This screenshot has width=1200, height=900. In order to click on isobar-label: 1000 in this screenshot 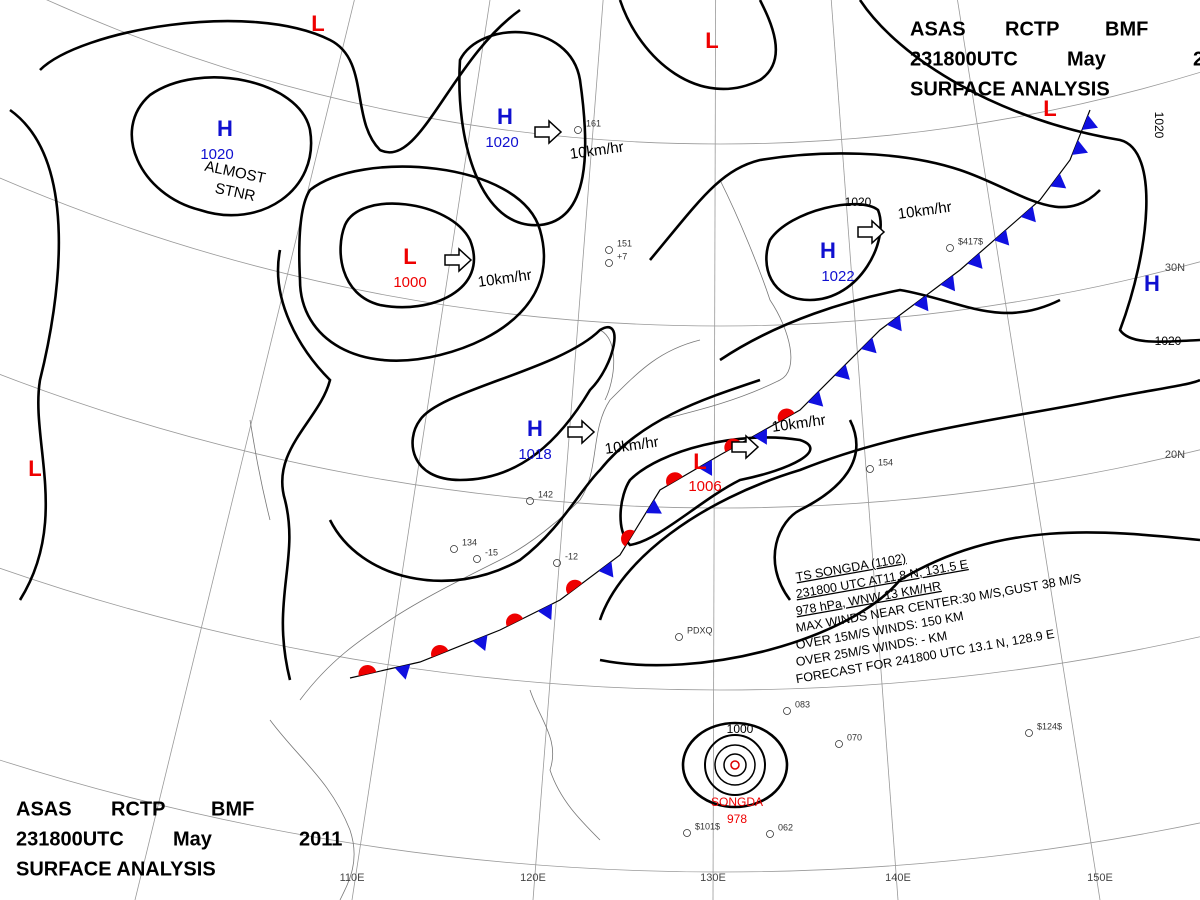, I will do `click(740, 729)`.